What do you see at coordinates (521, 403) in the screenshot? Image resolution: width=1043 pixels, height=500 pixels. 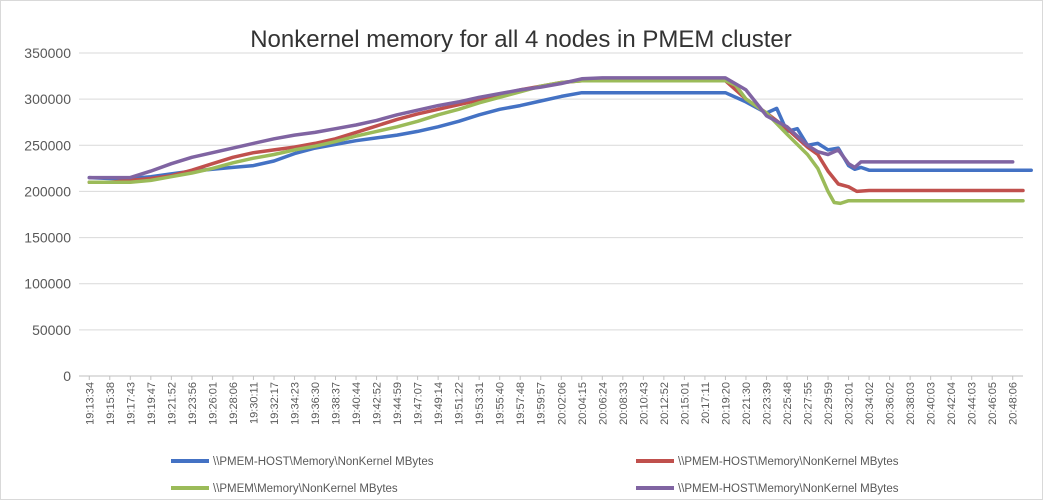 I see `x-tick-label: 19:57:48` at bounding box center [521, 403].